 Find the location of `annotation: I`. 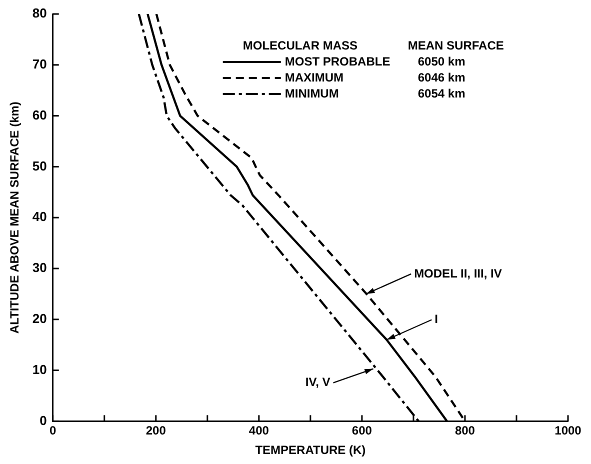

annotation: I is located at coordinates (436, 319).